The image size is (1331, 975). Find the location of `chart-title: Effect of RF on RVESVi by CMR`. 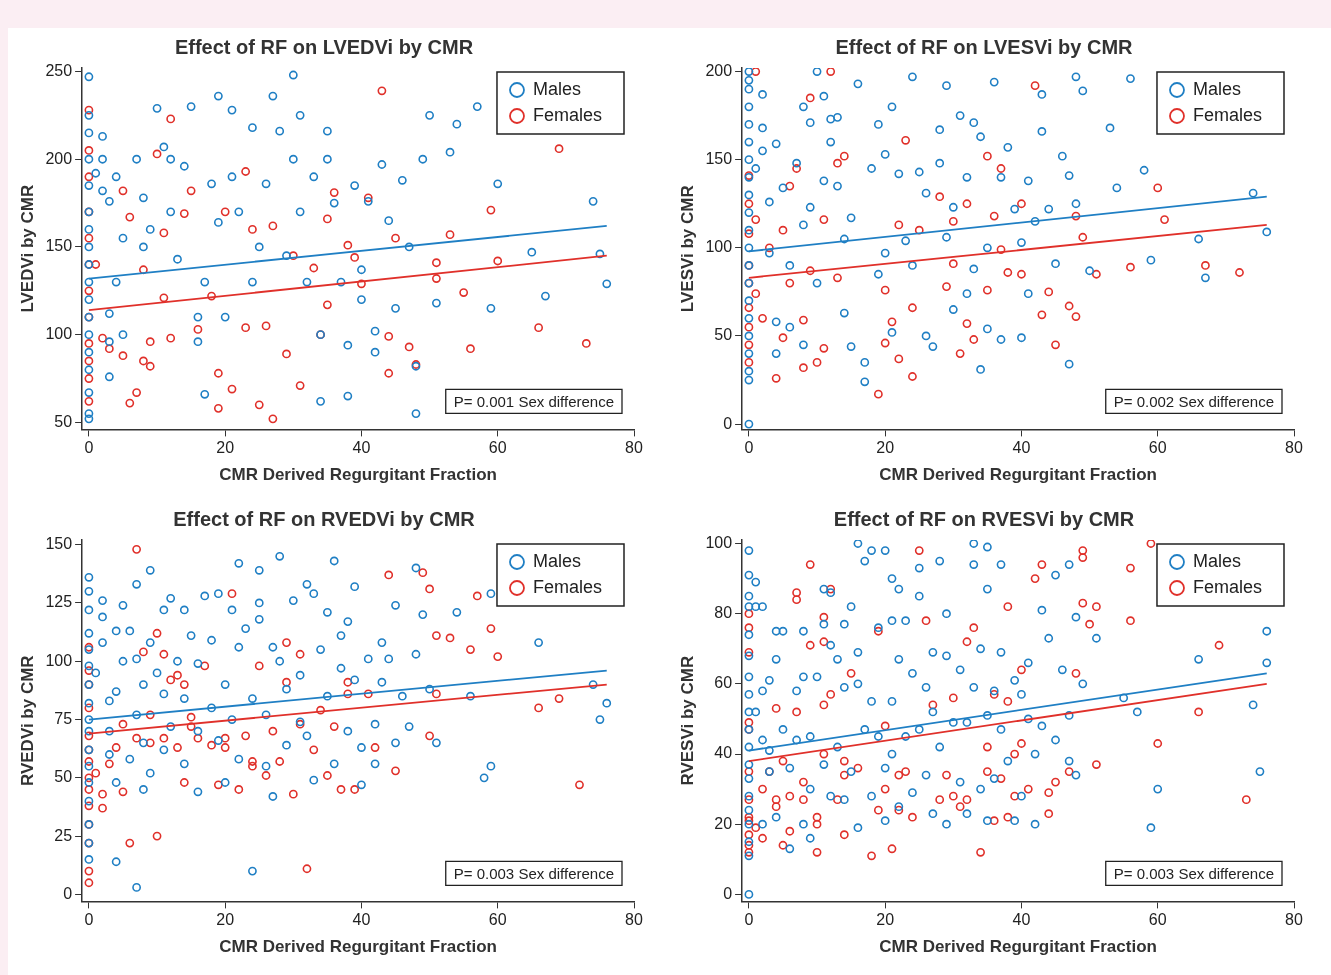

chart-title: Effect of RF on RVESVi by CMR is located at coordinates (984, 518).